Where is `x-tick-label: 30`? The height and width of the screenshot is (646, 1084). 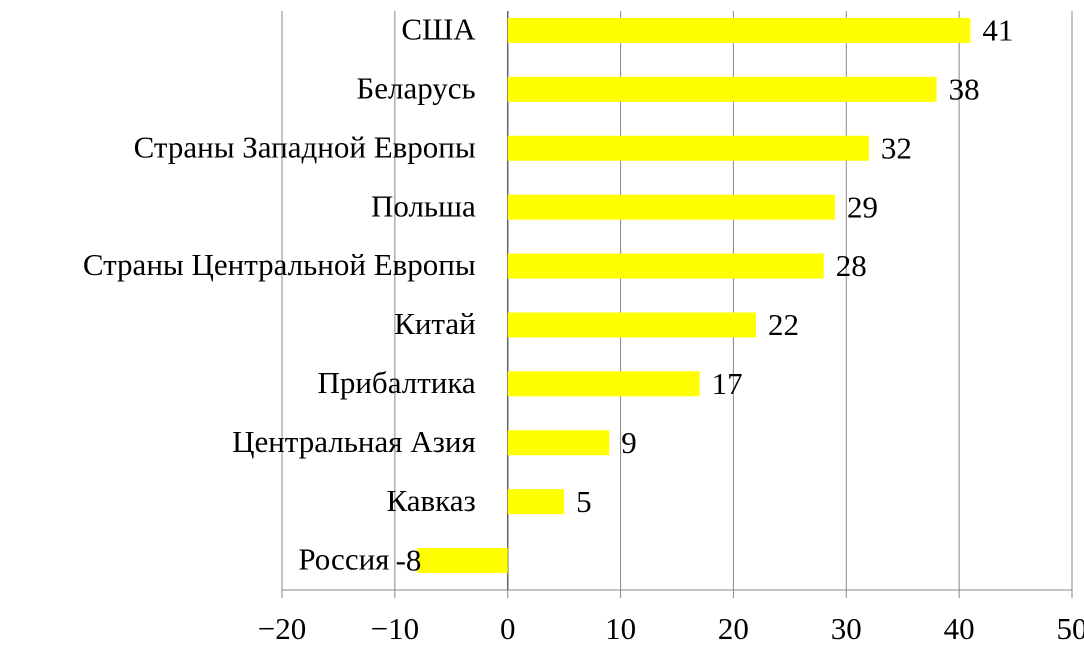 x-tick-label: 30 is located at coordinates (846, 628).